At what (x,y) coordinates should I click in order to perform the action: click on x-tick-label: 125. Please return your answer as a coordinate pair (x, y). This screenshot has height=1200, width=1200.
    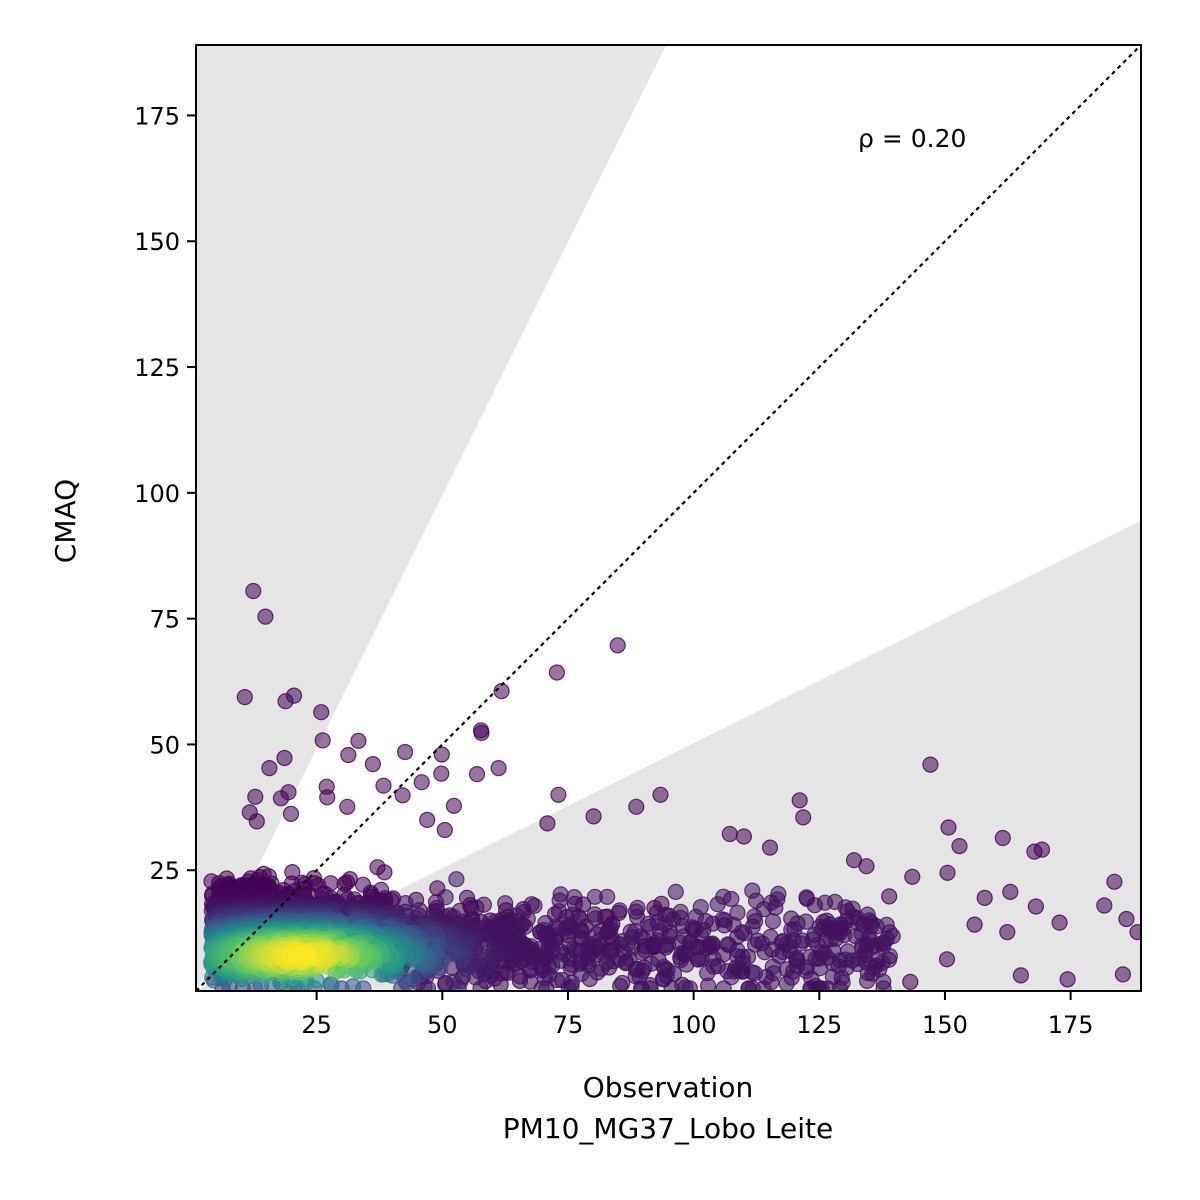
    Looking at the image, I should click on (819, 1025).